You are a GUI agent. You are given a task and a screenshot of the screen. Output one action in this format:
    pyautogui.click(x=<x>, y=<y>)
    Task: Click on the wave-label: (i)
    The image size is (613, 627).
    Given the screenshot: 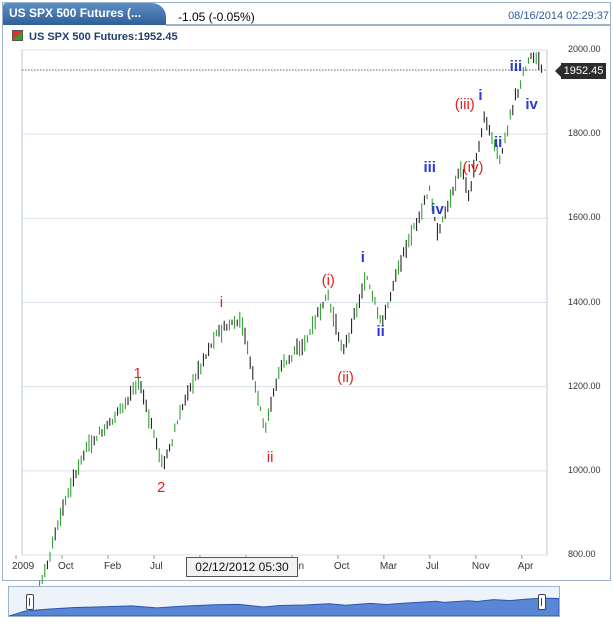 What is the action you would take?
    pyautogui.click(x=328, y=281)
    